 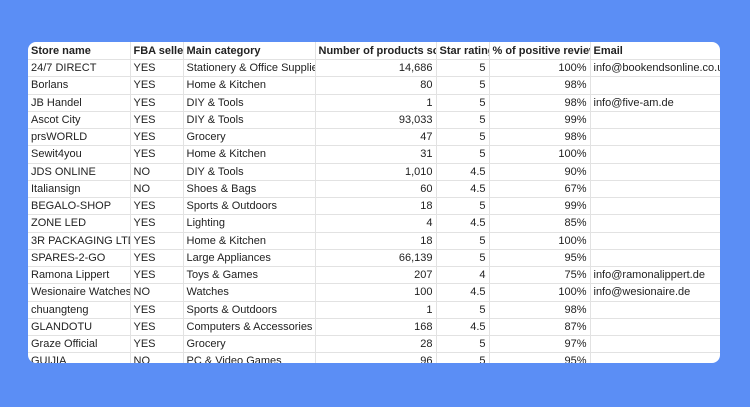 I want to click on table-cell: 168, so click(x=375, y=327).